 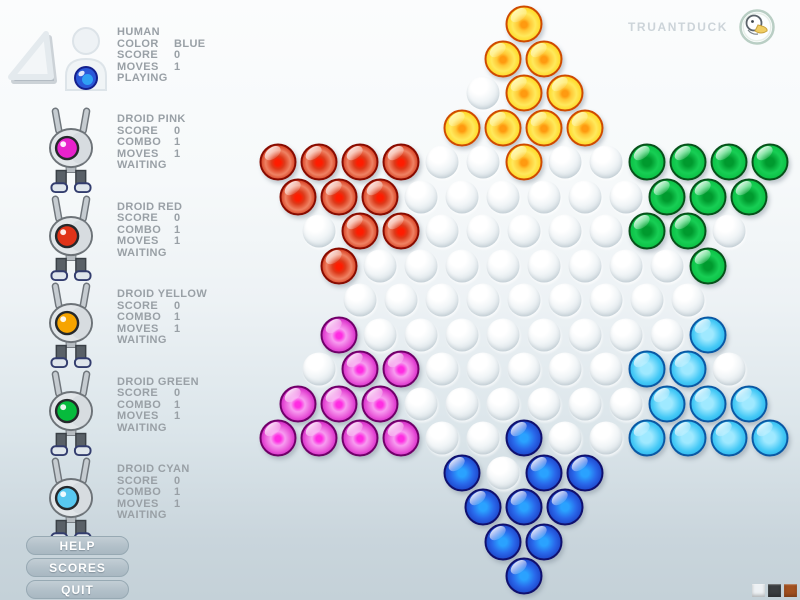 What do you see at coordinates (77, 567) in the screenshot?
I see `scores-button: SCORES` at bounding box center [77, 567].